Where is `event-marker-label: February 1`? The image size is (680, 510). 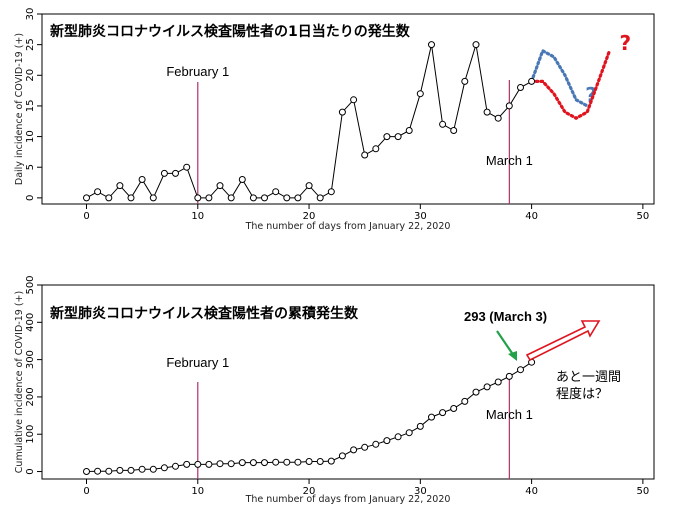 event-marker-label: February 1 is located at coordinates (197, 362).